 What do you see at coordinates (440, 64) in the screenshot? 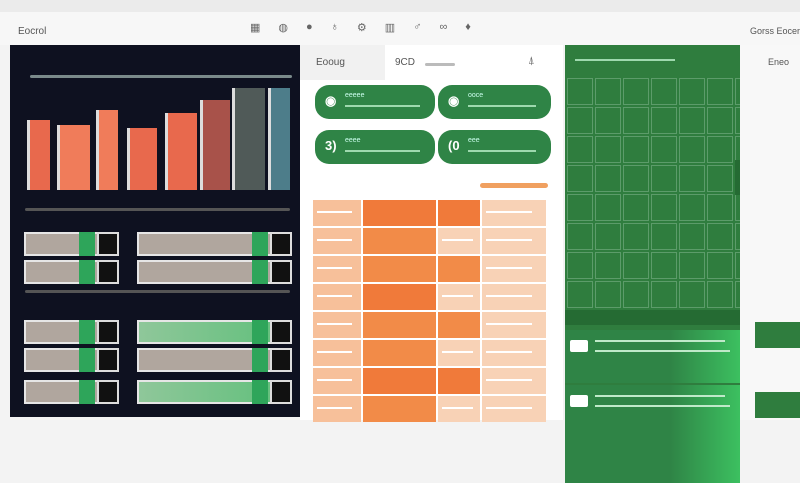
I see `slider` at bounding box center [440, 64].